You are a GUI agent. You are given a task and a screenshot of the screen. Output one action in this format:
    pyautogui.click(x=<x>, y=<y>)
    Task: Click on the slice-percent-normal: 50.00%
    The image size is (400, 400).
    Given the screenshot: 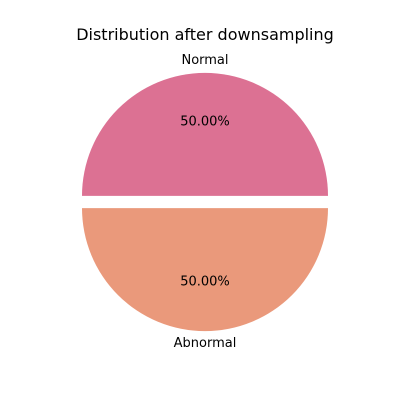 What is the action you would take?
    pyautogui.click(x=205, y=122)
    